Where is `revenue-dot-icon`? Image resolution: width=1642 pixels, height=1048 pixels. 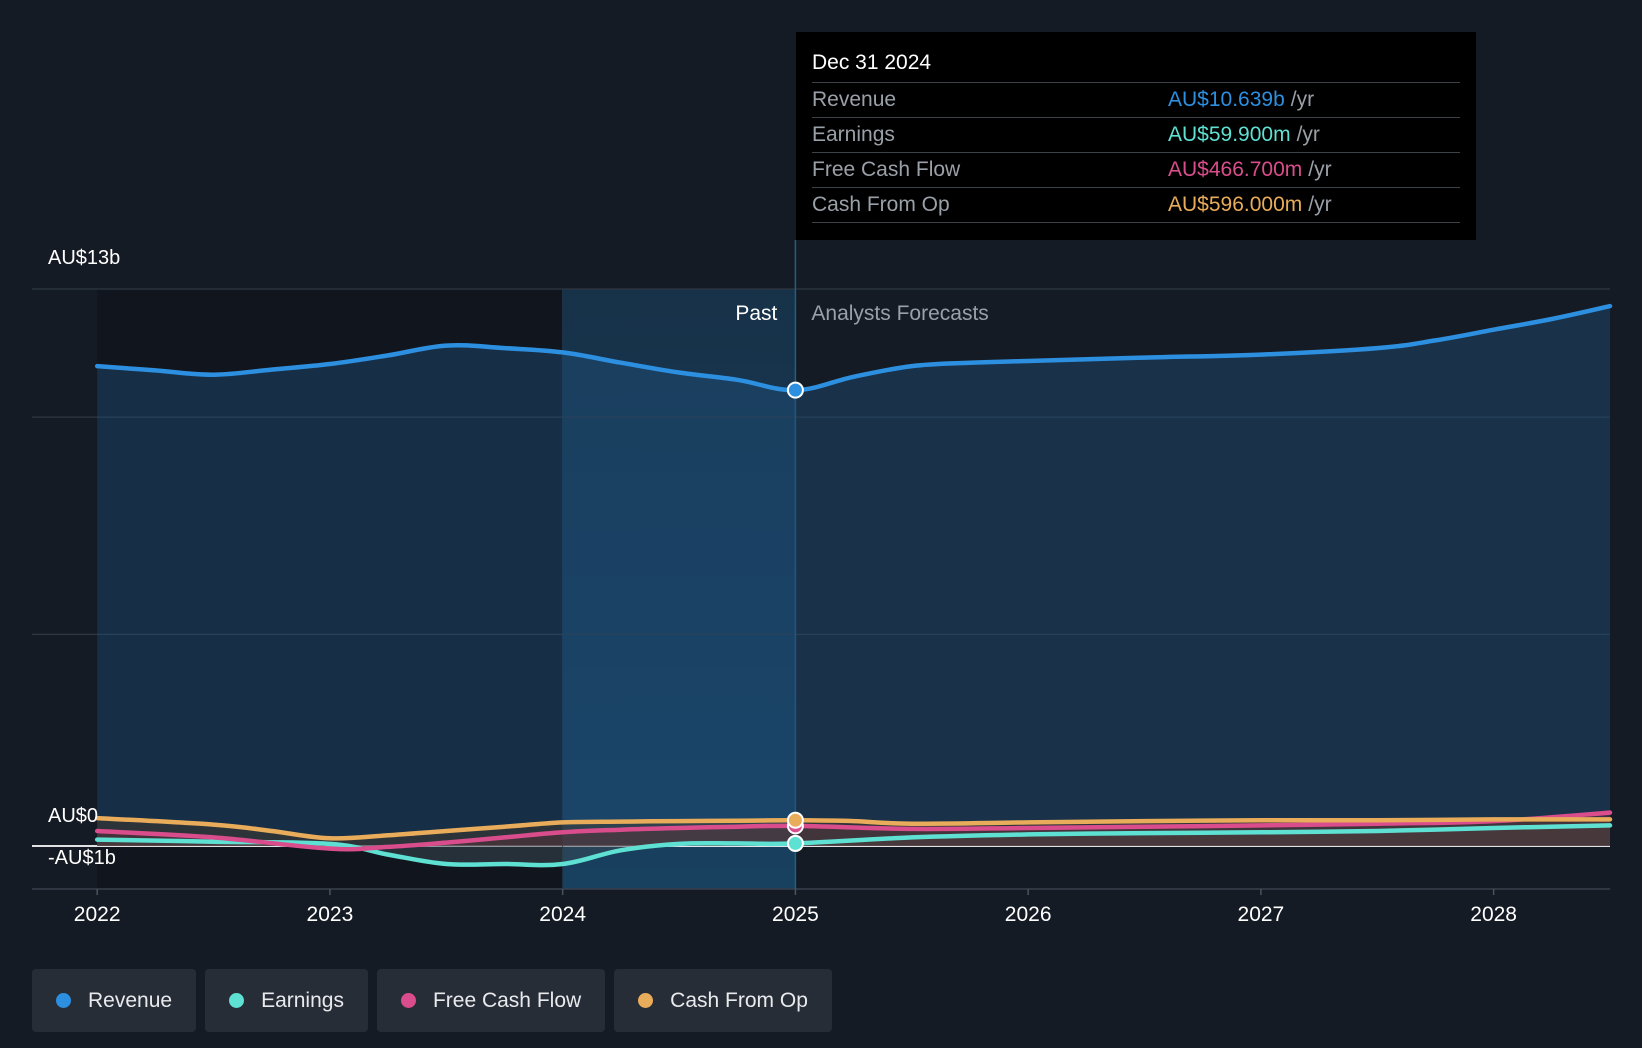 revenue-dot-icon is located at coordinates (63, 1000).